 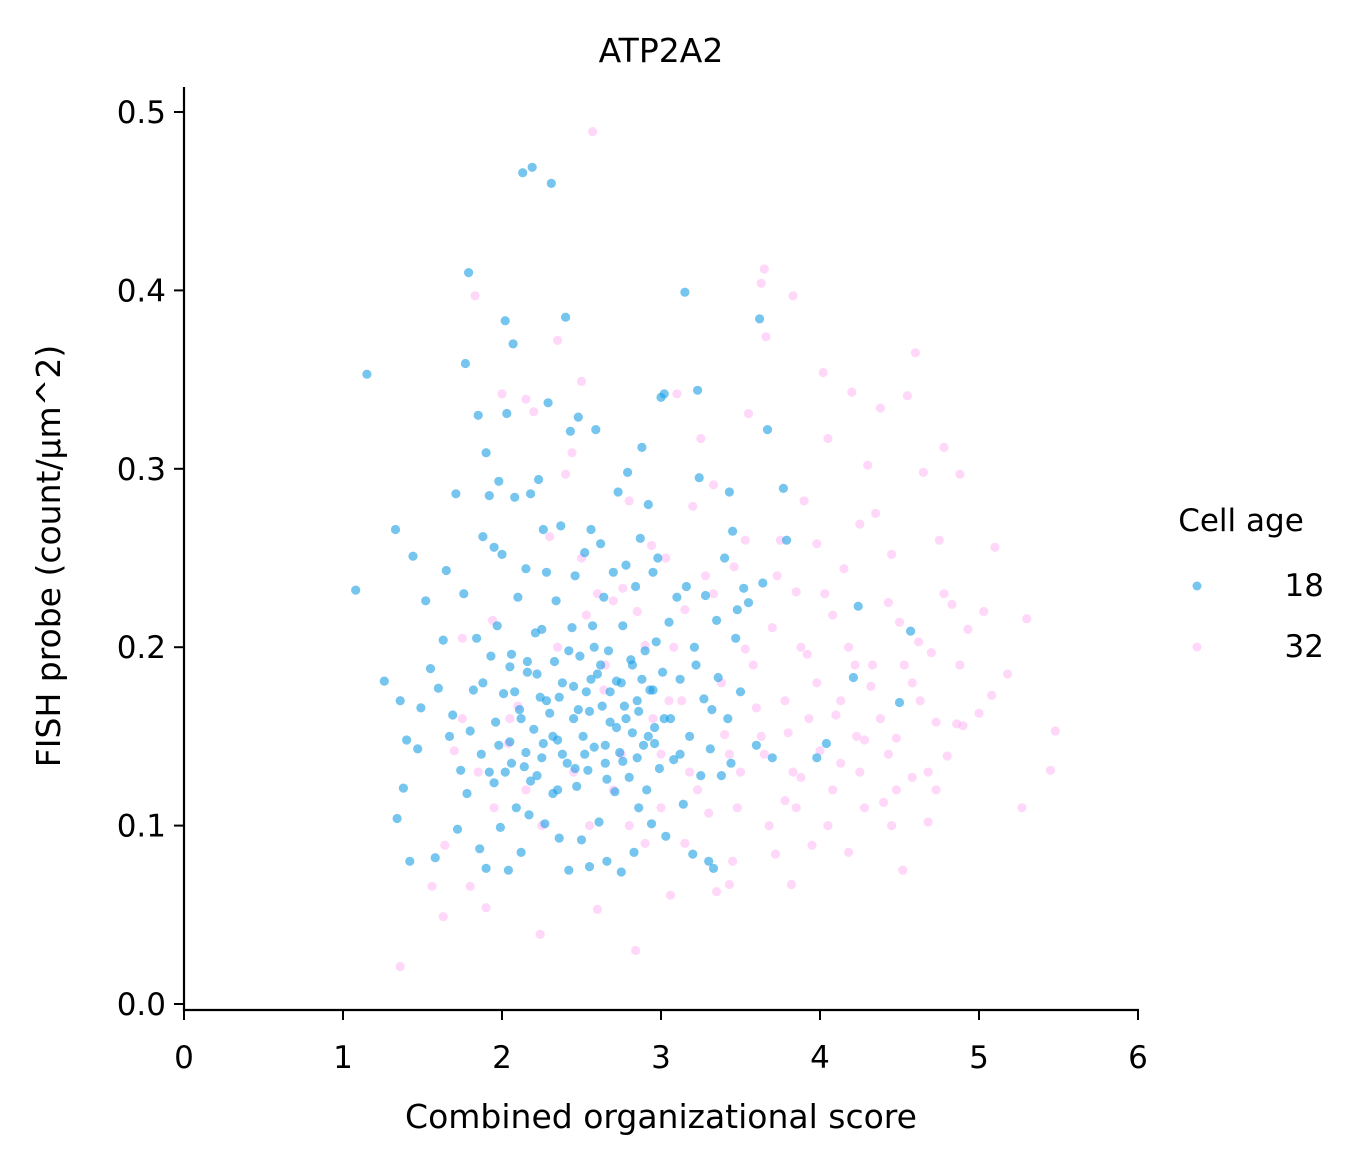 I want to click on x-ticks: 0 1 2 3 4 5 6, so click(x=661, y=1043).